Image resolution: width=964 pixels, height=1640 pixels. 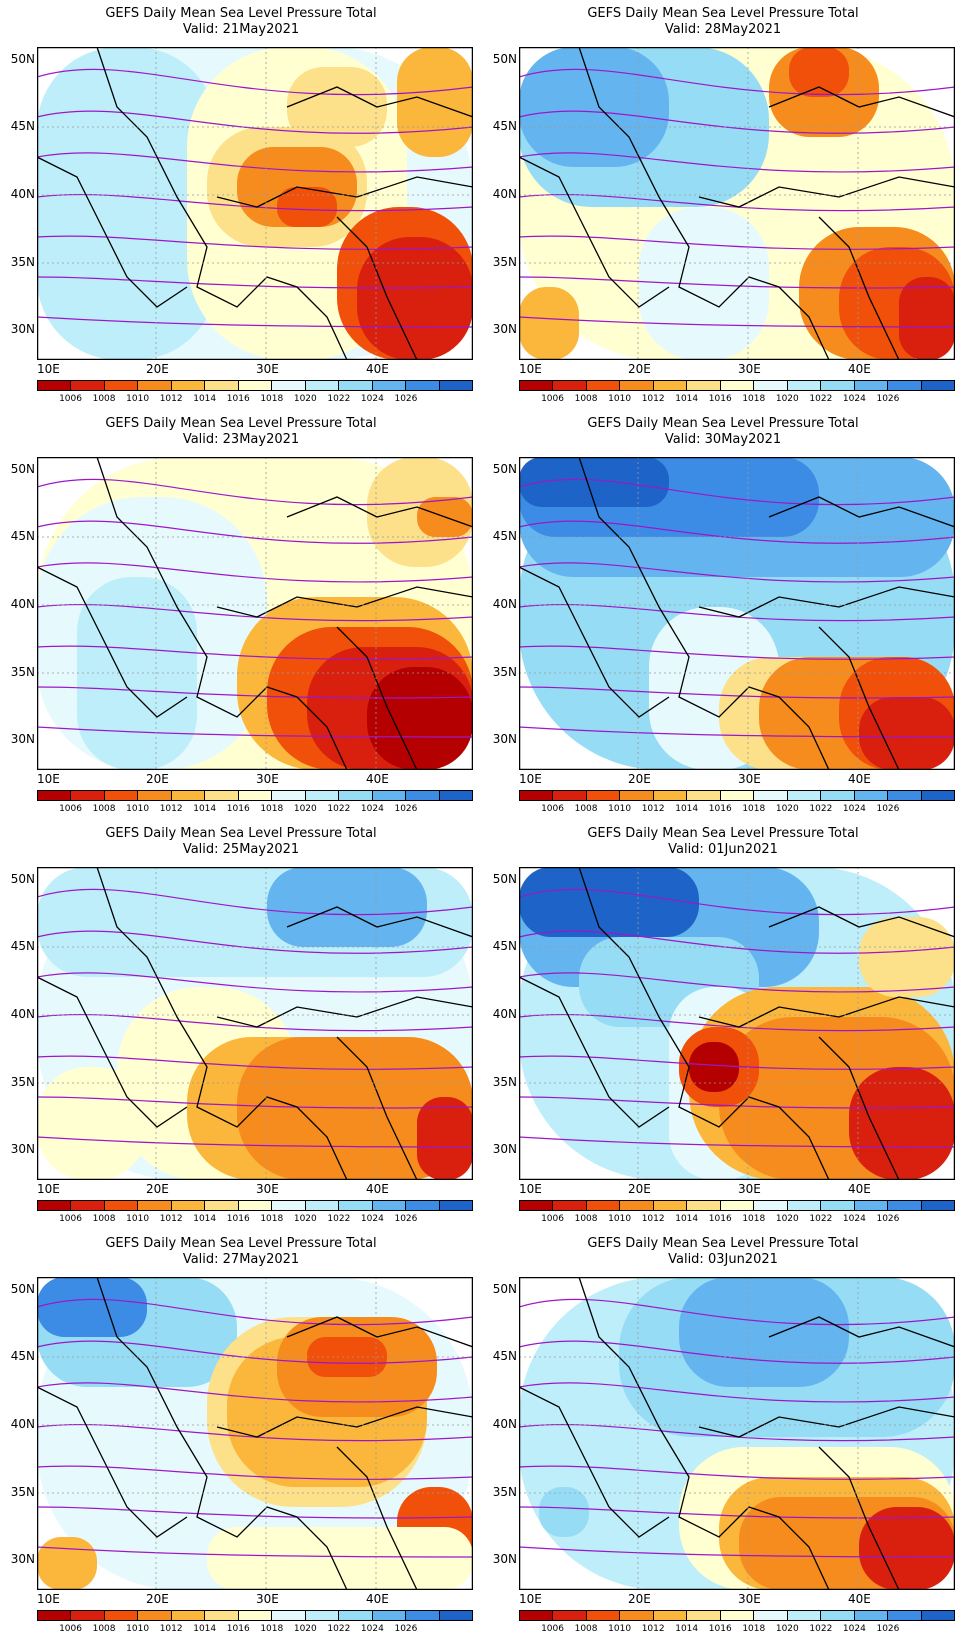 I want to click on panel-valid-date: Valid: 25May2021, so click(x=241, y=849).